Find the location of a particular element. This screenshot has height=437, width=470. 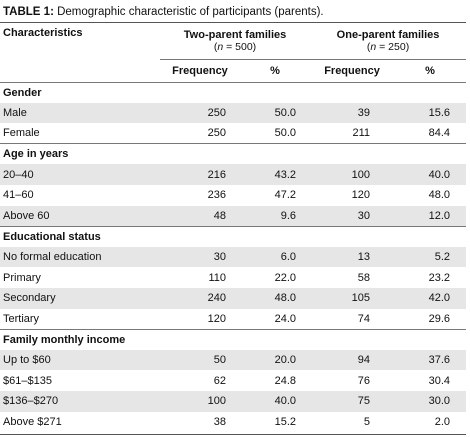

group1-percent: 24.0 is located at coordinates (285, 318).